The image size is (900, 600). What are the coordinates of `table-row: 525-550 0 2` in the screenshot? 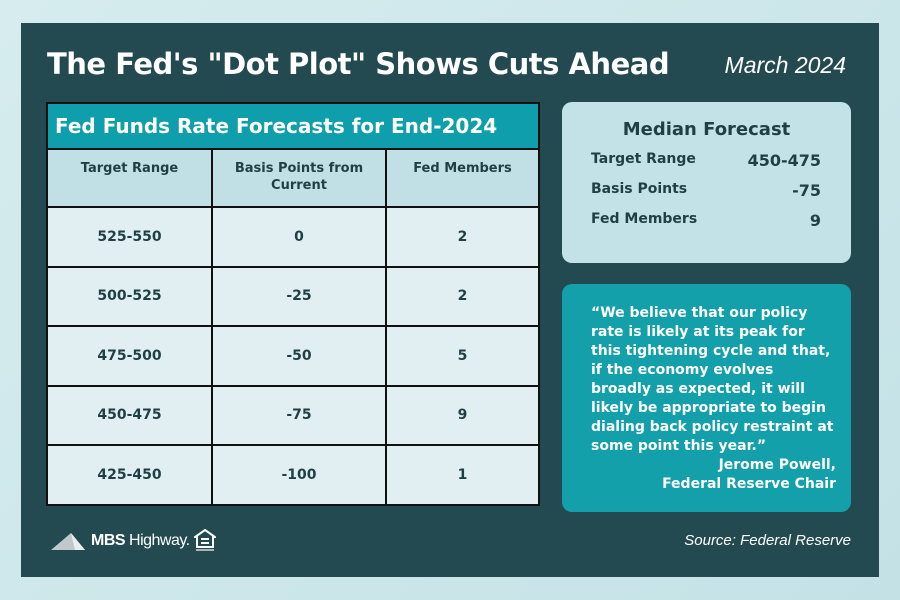 It's located at (293, 237).